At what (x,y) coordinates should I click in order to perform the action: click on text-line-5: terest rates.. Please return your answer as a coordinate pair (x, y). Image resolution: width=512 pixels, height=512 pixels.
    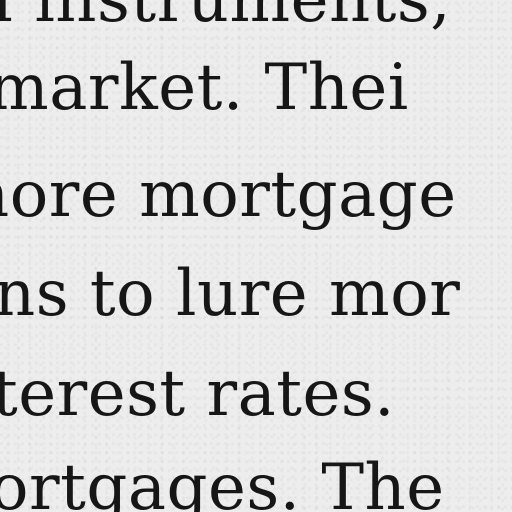
    Looking at the image, I should click on (197, 394).